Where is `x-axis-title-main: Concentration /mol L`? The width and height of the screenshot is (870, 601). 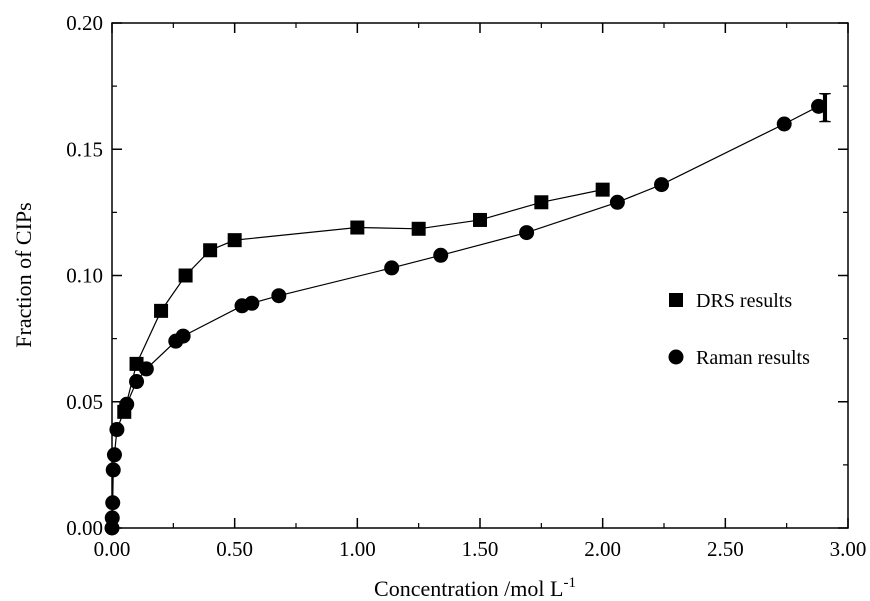 x-axis-title-main: Concentration /mol L is located at coordinates (468, 588).